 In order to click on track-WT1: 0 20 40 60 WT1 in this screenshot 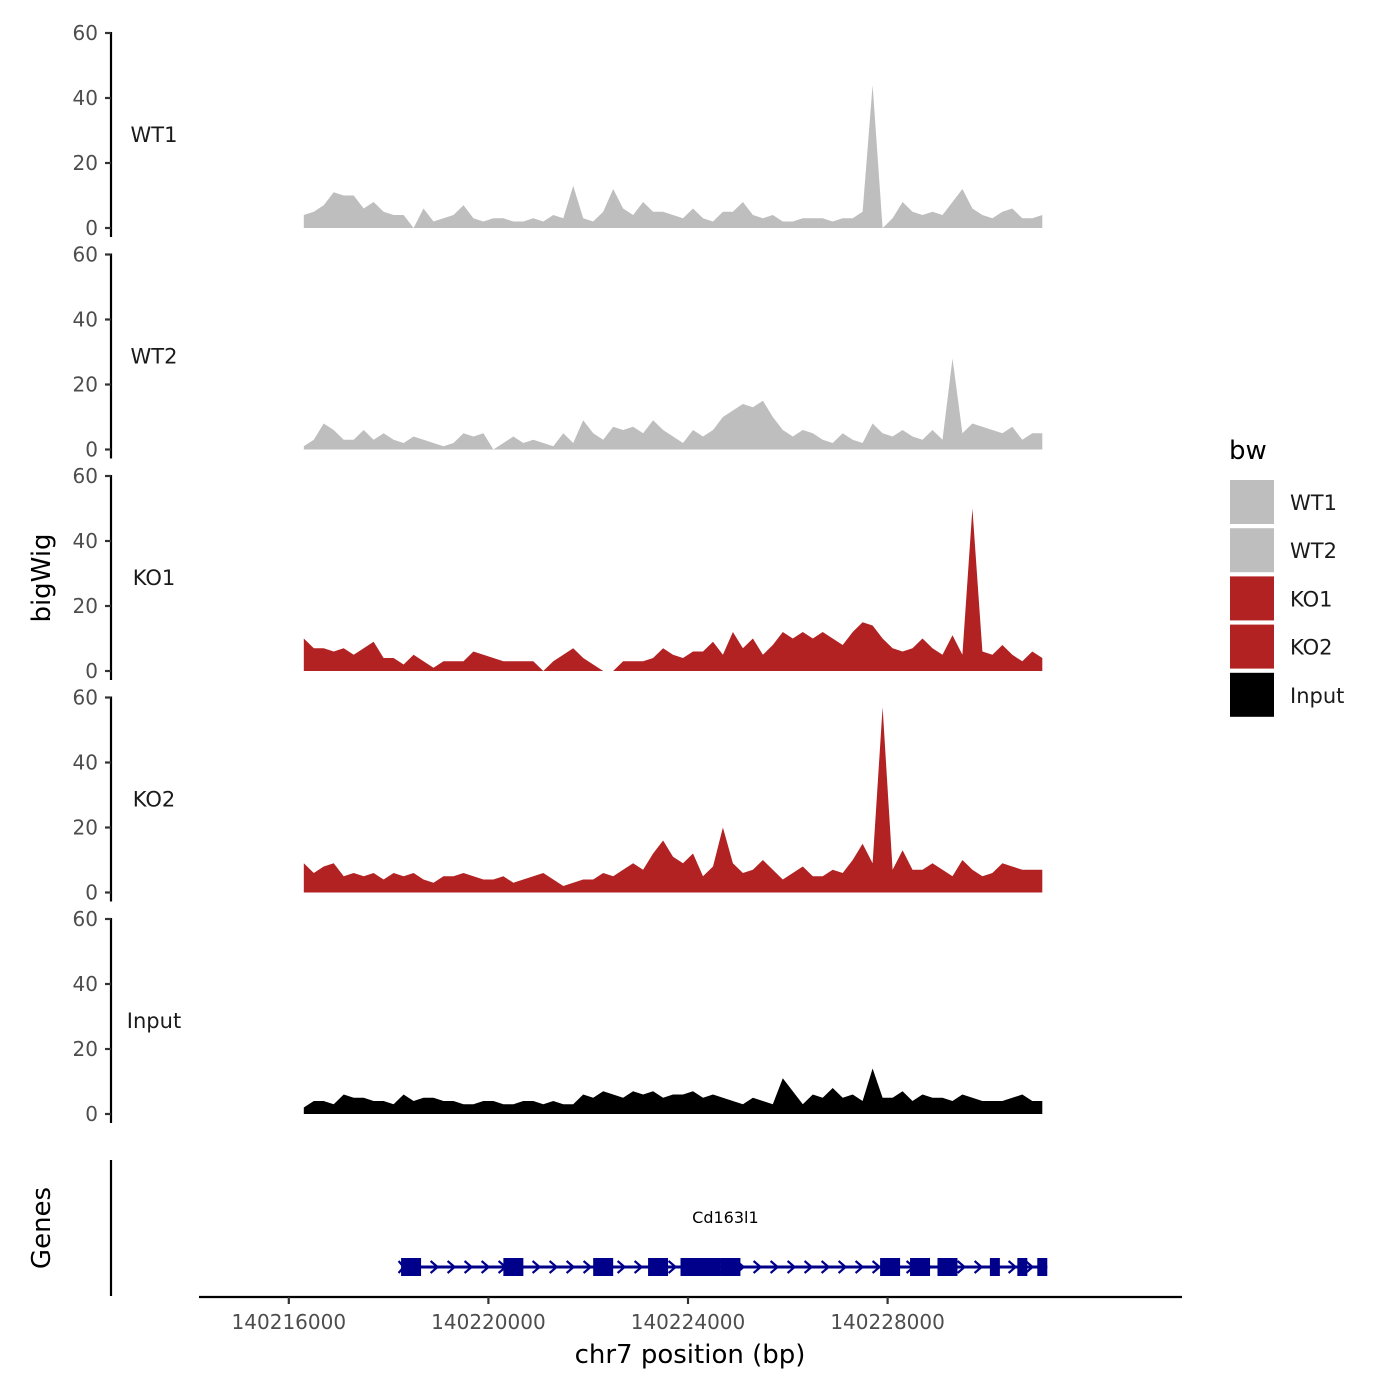, I will do `click(558, 130)`.